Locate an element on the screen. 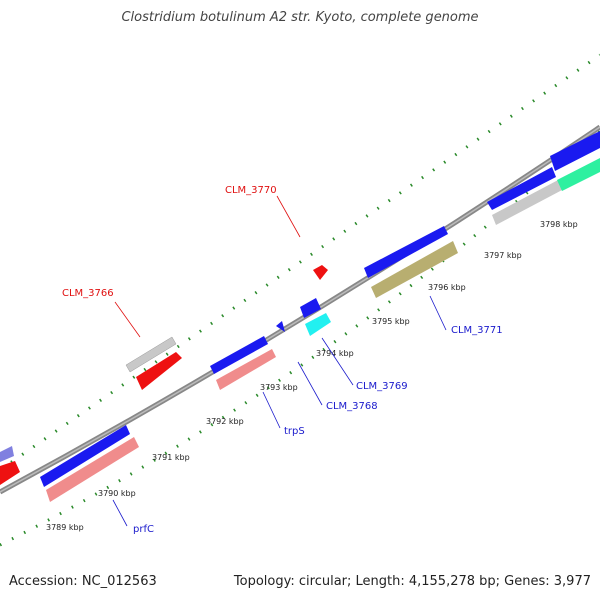 The height and width of the screenshot is (600, 600). tick-label: 3796 kbp is located at coordinates (447, 287).